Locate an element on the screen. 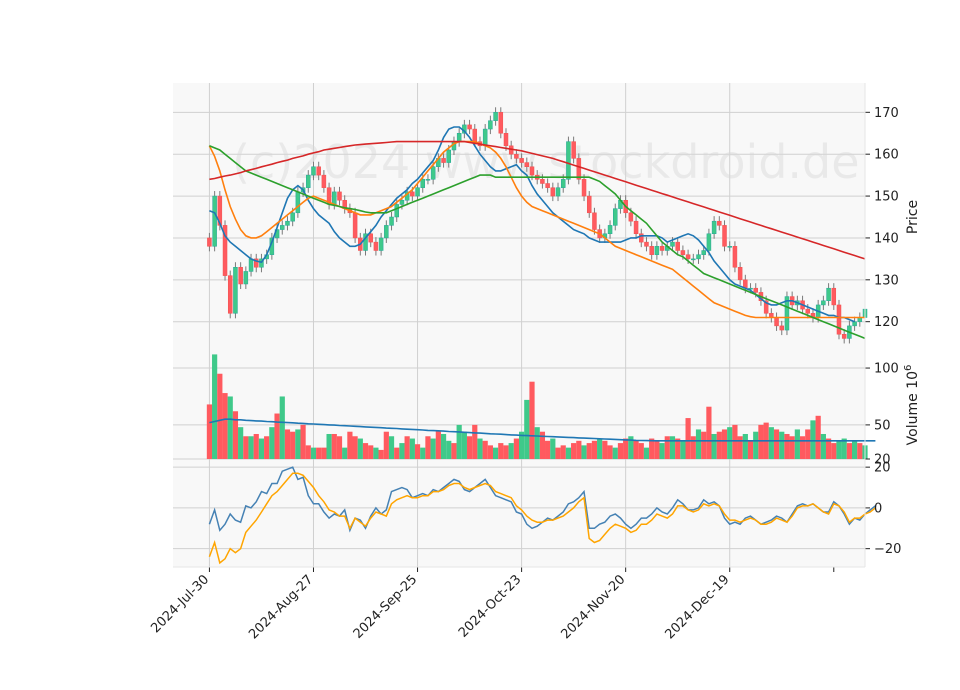  x-tick-label: 2024-Oct-23 is located at coordinates (490, 606).